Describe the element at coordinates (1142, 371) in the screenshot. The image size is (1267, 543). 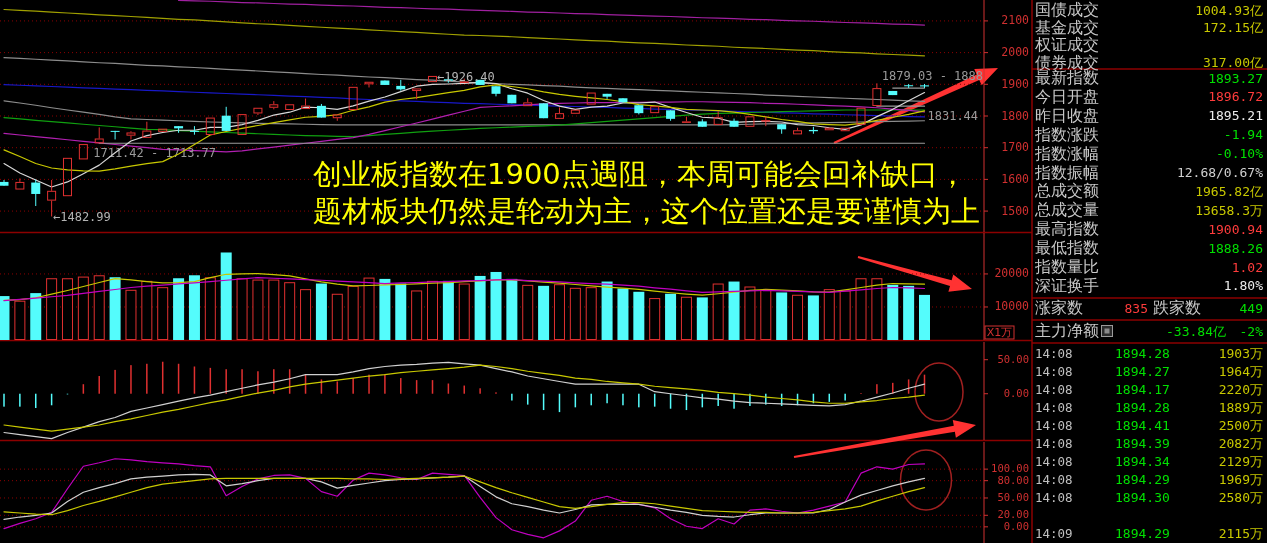
I see `text: 1894.27` at that location.